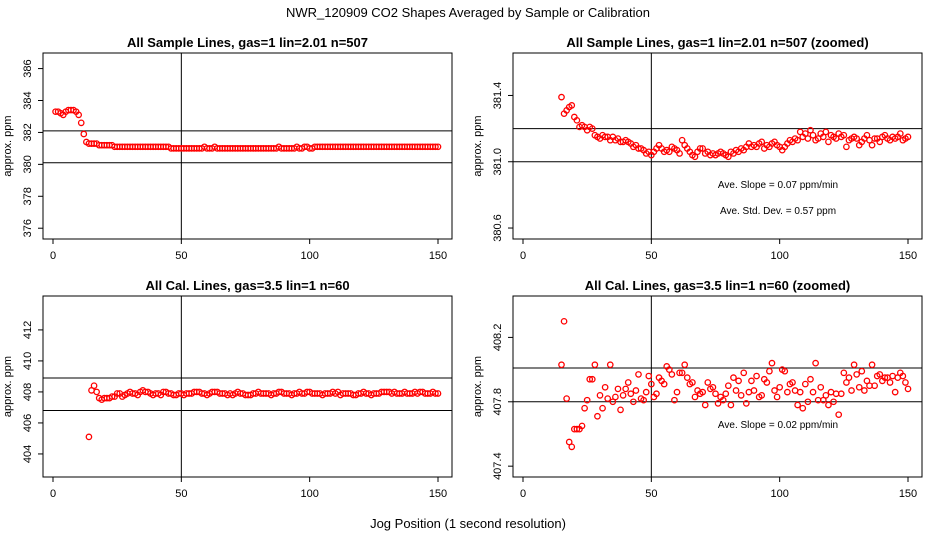 This screenshot has height=540, width=936. I want to click on y-tick-label: 380.6, so click(498, 228).